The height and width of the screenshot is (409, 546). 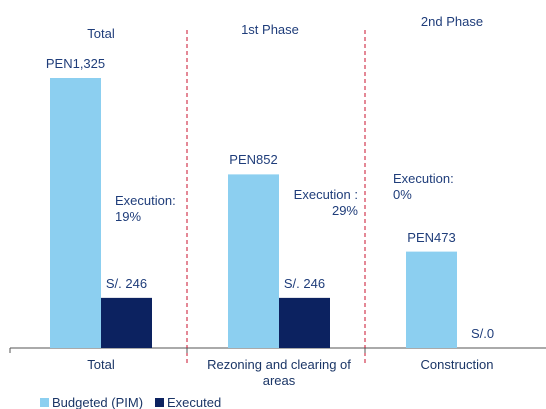 I want to click on value-label: PEN1,325, so click(x=75, y=63).